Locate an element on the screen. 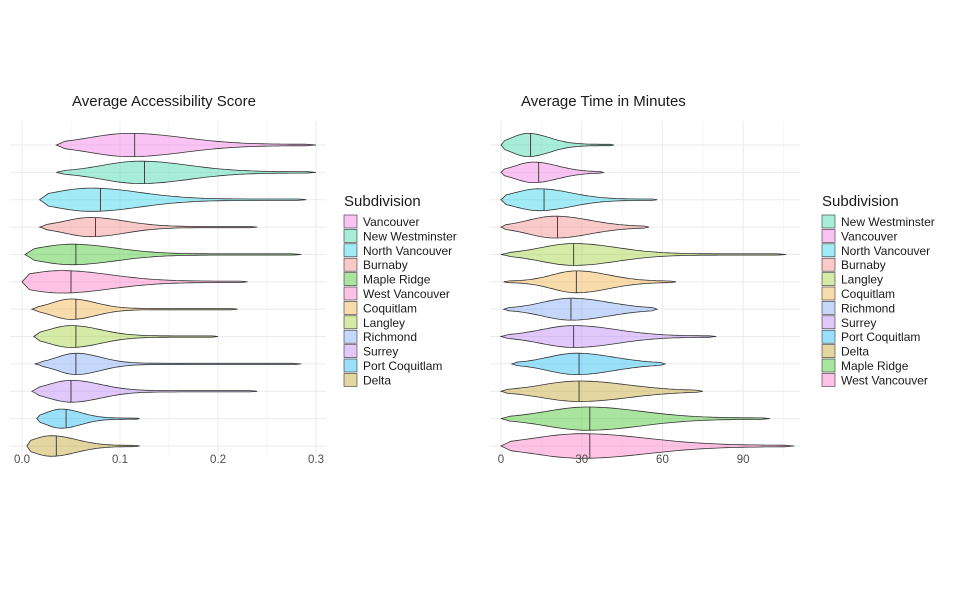 This screenshot has width=960, height=607. x-tick-label: 0.3 is located at coordinates (316, 460).